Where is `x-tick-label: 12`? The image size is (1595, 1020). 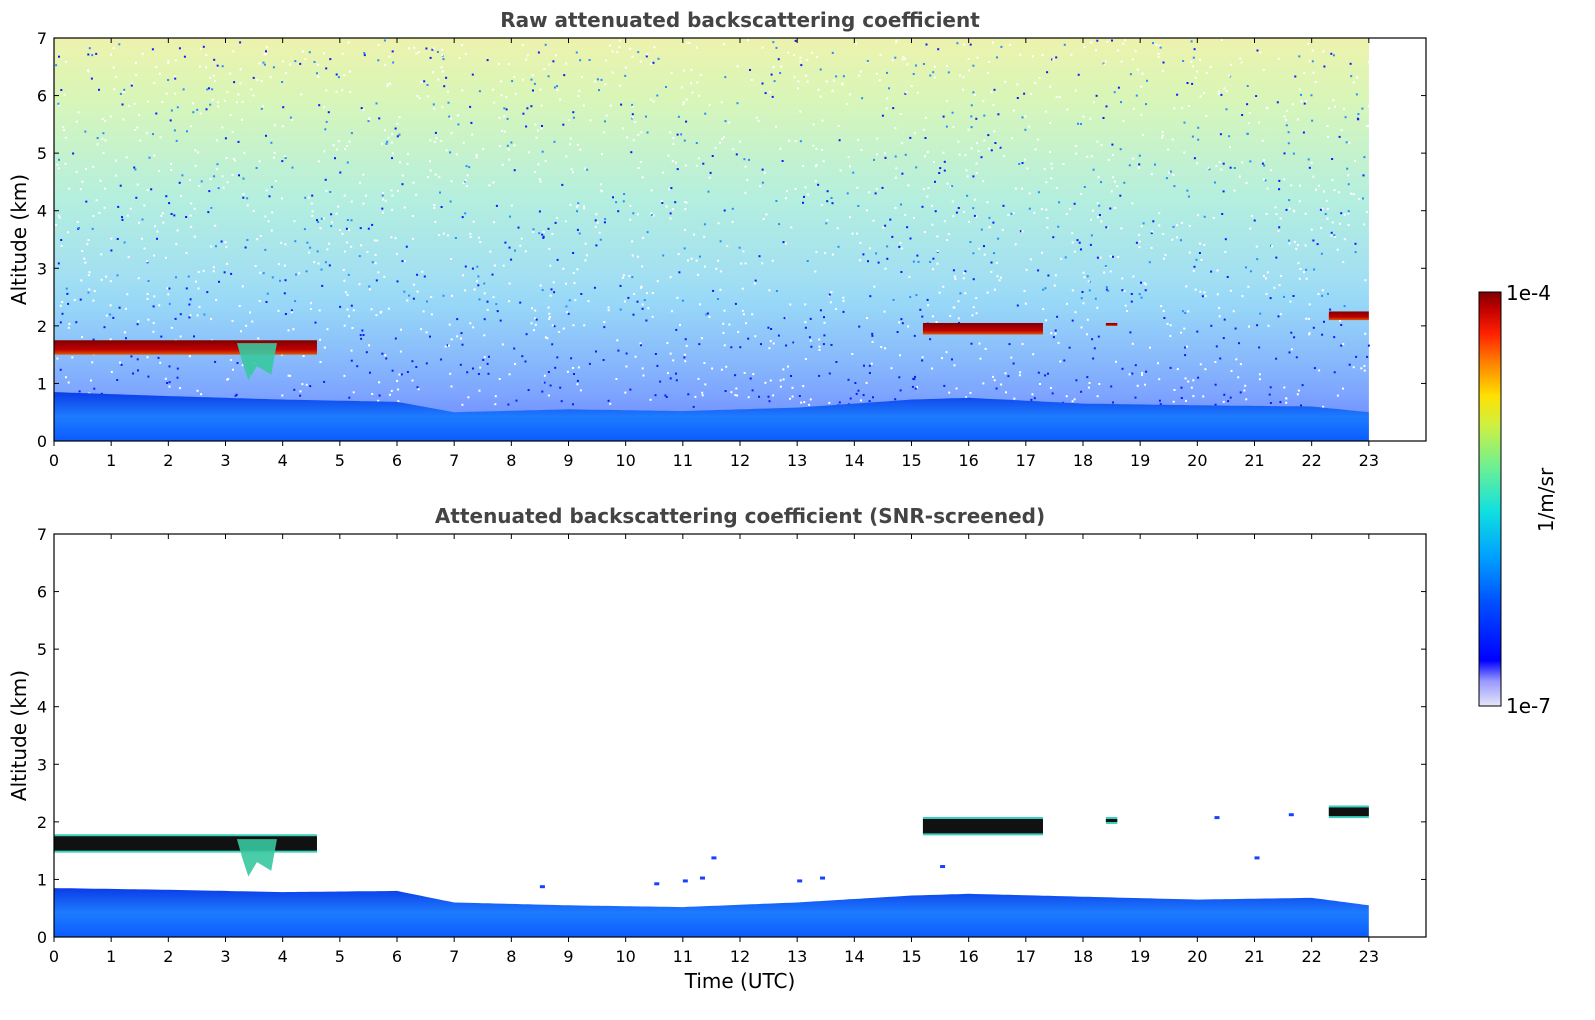
x-tick-label: 12 is located at coordinates (740, 460).